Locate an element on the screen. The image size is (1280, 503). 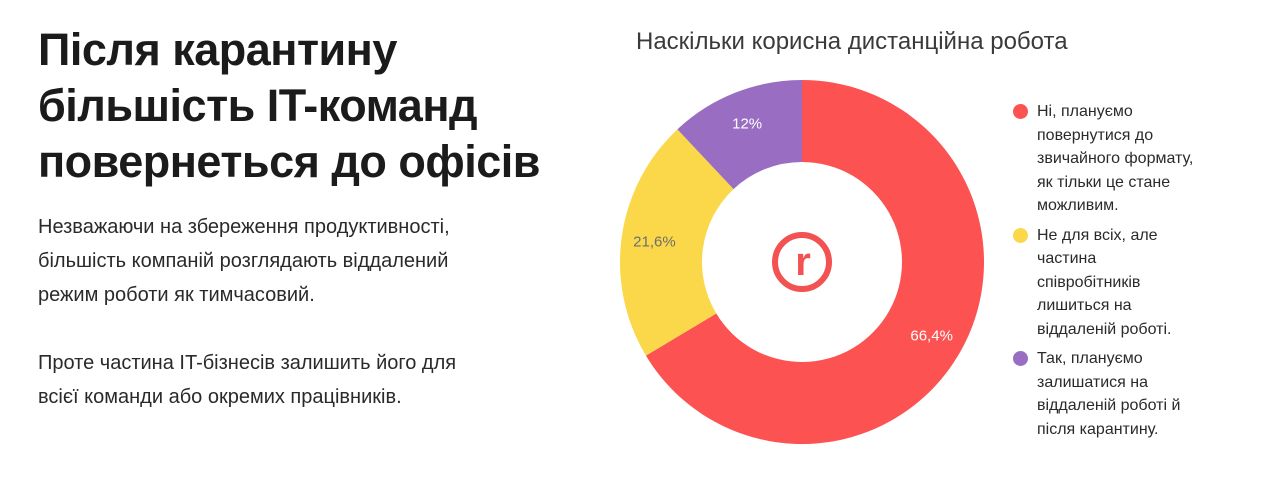
svg-text: r is located at coordinates (803, 262).